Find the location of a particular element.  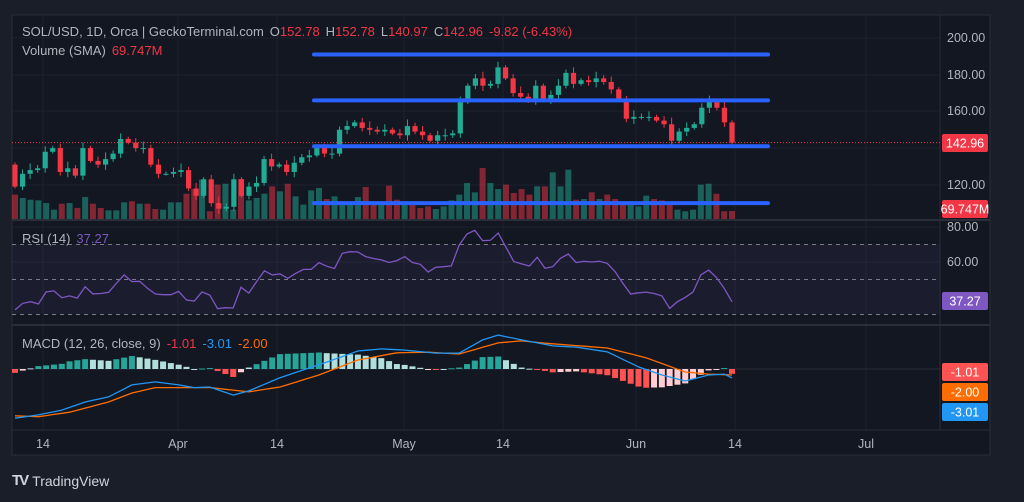

macd-legend: MACD (12, 26, close, 9) -1.01 -3.01 -2.00 is located at coordinates (145, 343).